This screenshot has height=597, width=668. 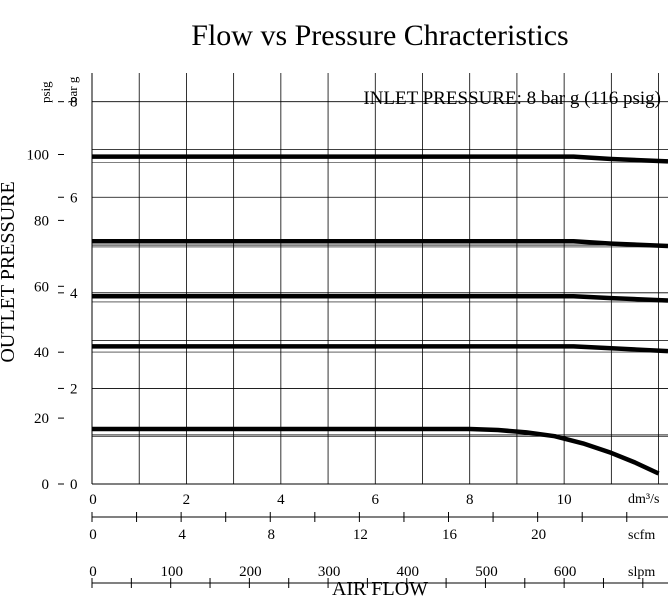 What do you see at coordinates (171, 572) in the screenshot?
I see `secondary-x-tick-label: 100` at bounding box center [171, 572].